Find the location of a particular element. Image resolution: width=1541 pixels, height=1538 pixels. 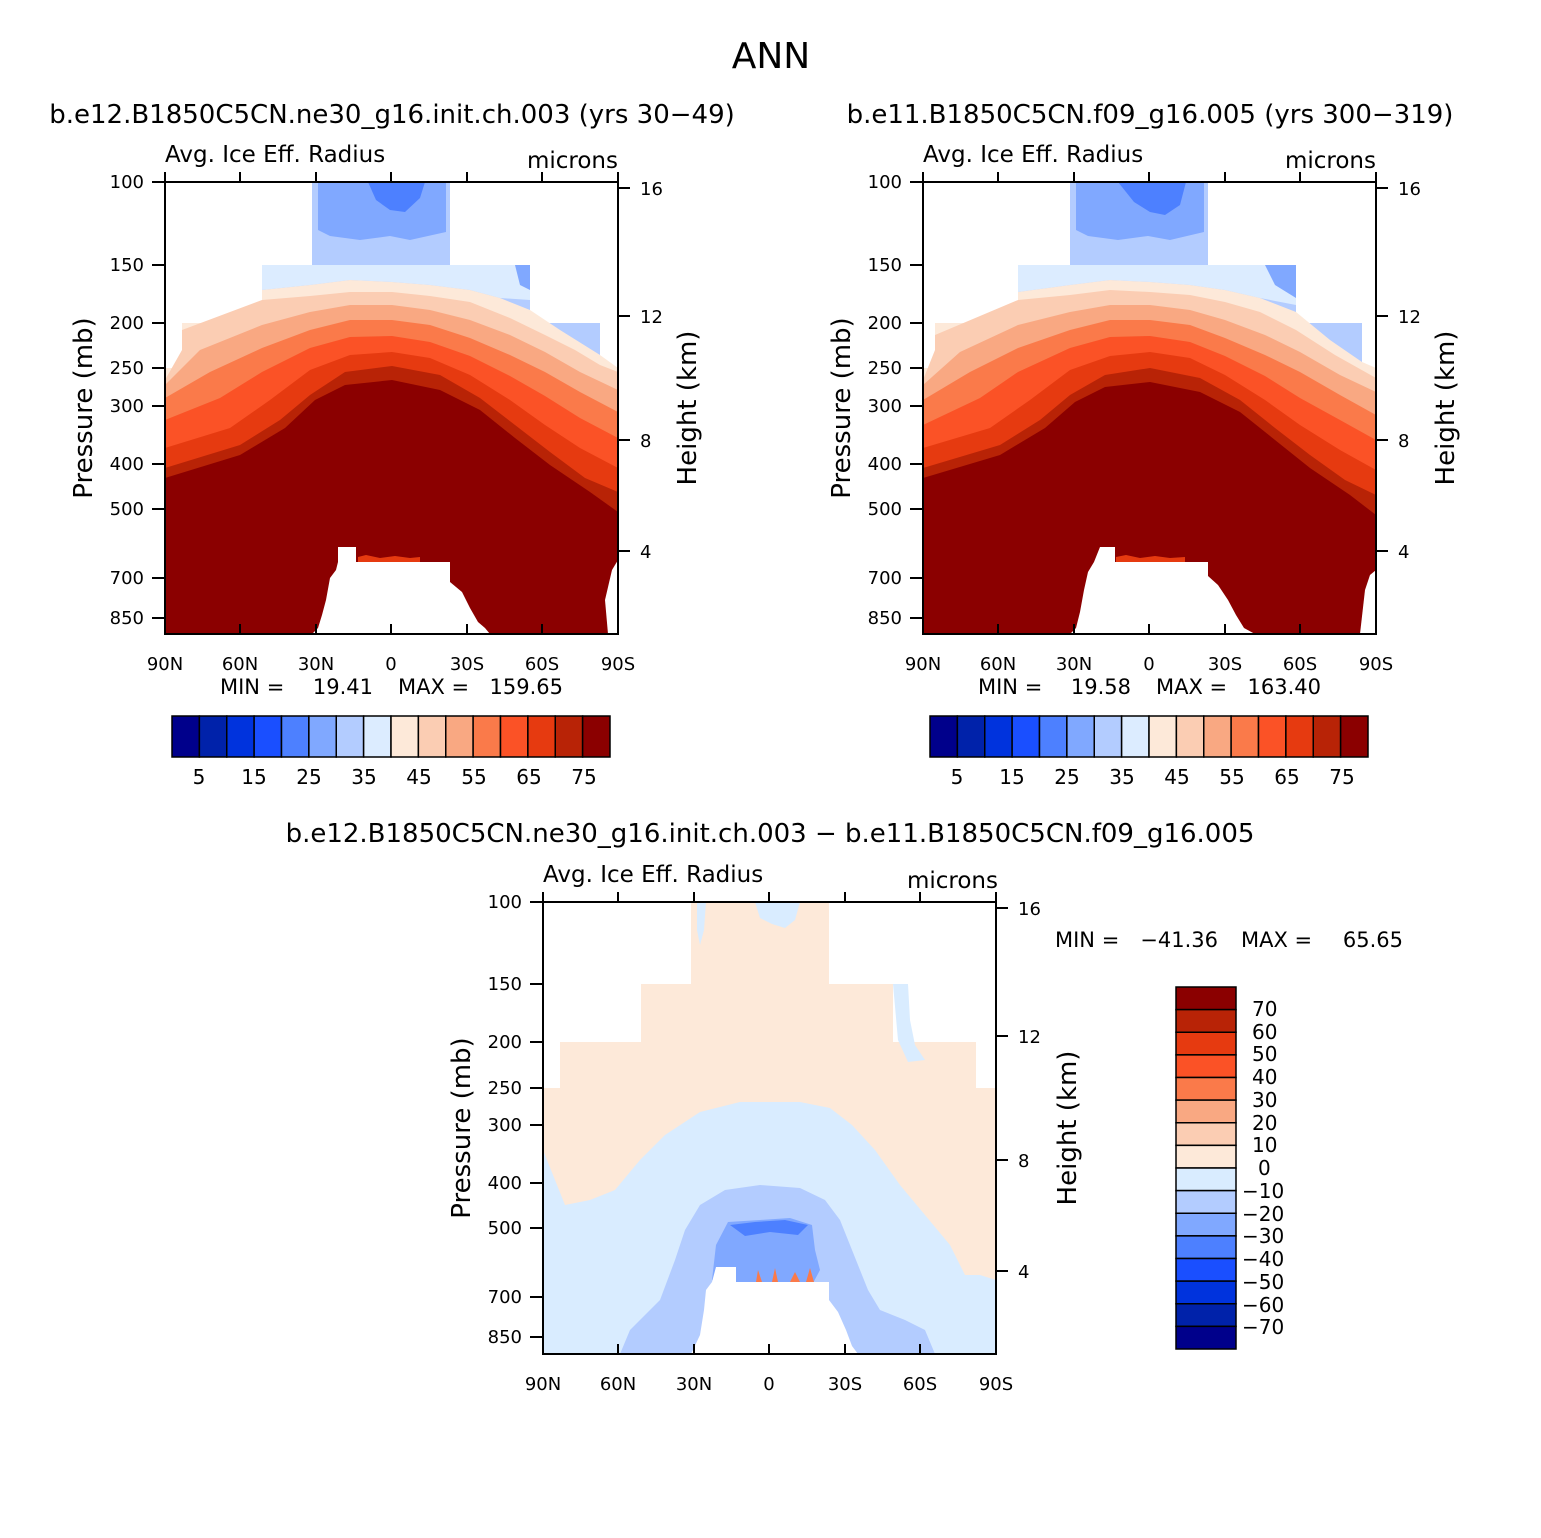

diff-x-tick-label: 90N is located at coordinates (543, 1384).